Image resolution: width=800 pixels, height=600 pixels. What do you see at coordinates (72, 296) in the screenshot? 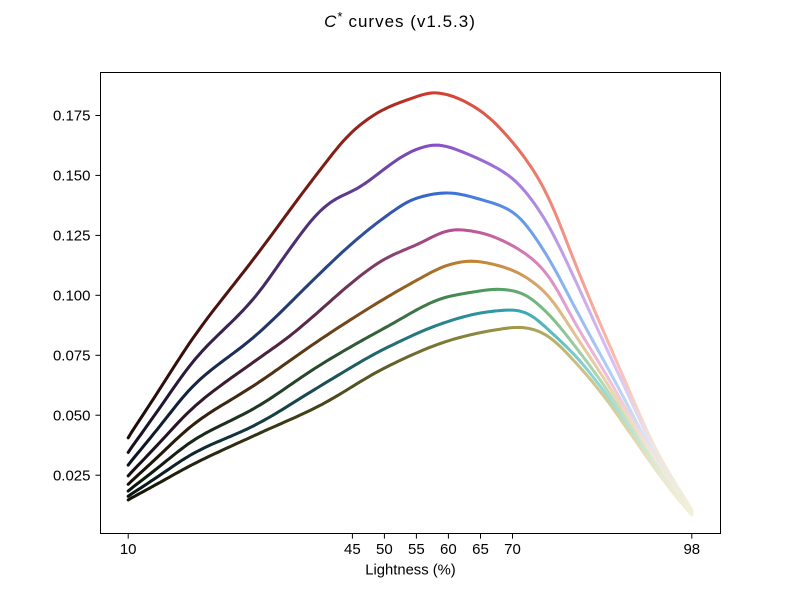
I see `svg-text: 0.100` at bounding box center [72, 296].